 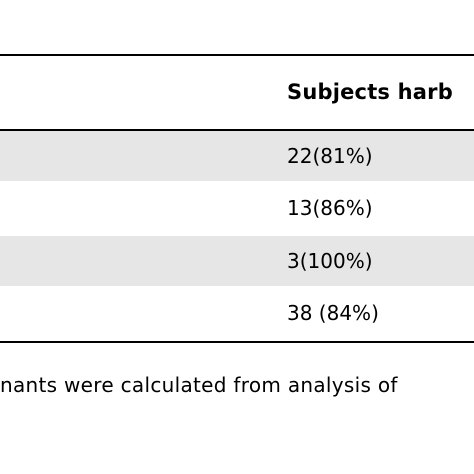 I want to click on table-row: 38 (84%), so click(x=237, y=313).